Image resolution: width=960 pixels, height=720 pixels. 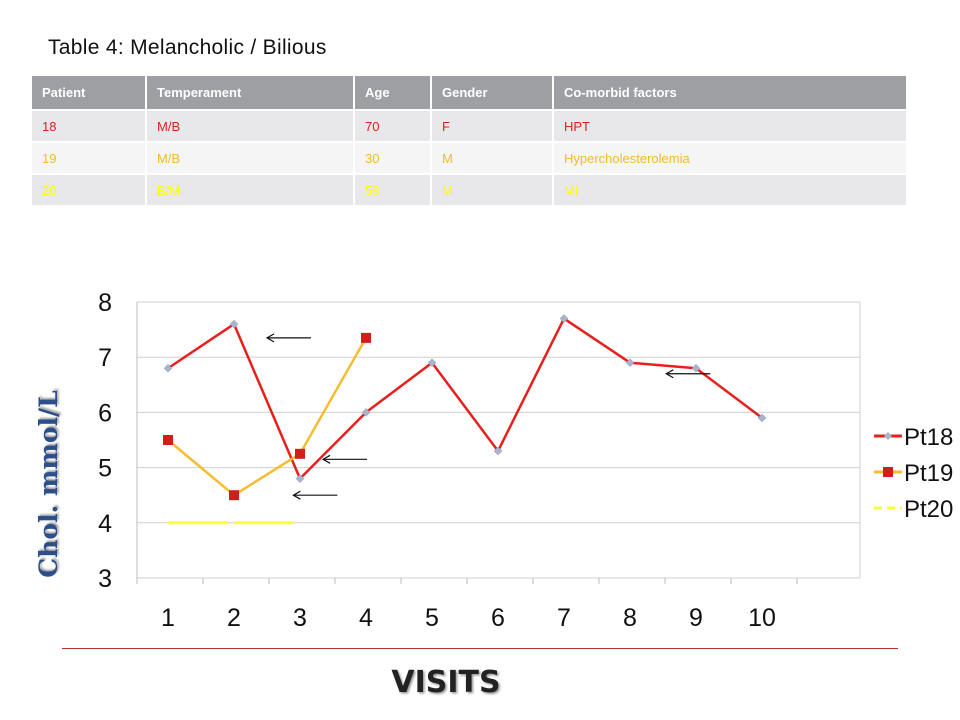 What do you see at coordinates (105, 358) in the screenshot?
I see `y-tick-label: 7` at bounding box center [105, 358].